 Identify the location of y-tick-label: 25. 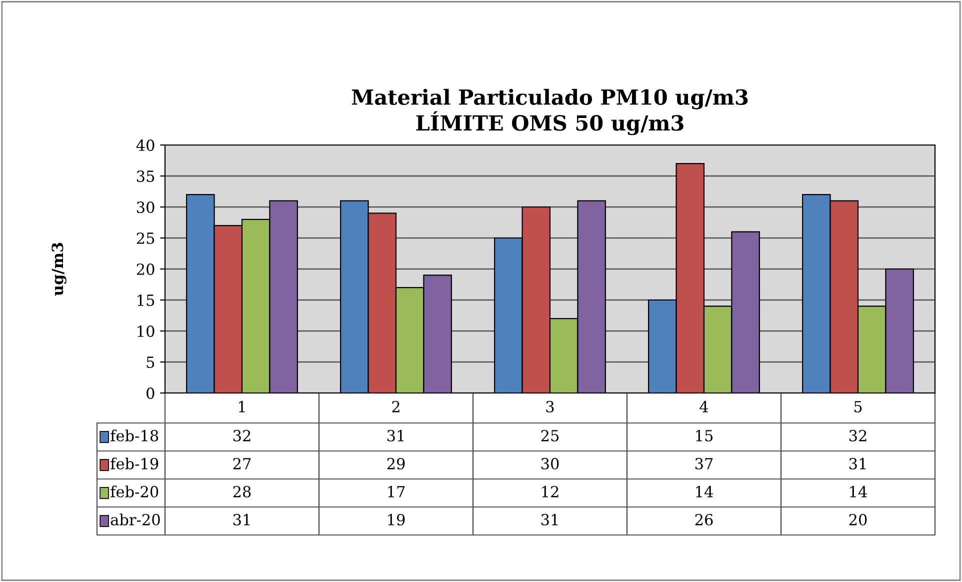
(145, 238).